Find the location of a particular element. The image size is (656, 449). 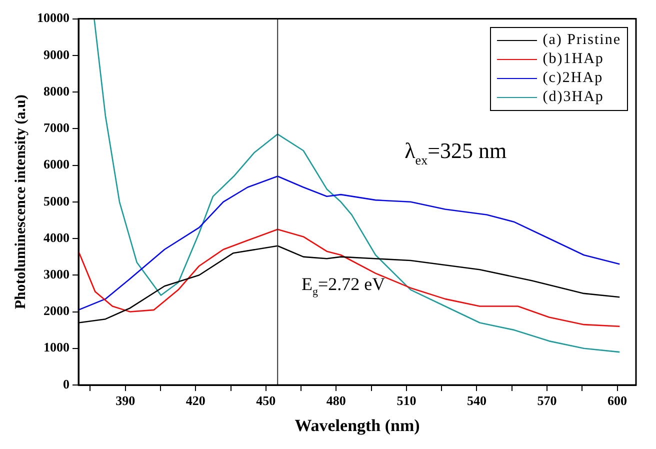

legend-label: (c)2HAp is located at coordinates (573, 78).